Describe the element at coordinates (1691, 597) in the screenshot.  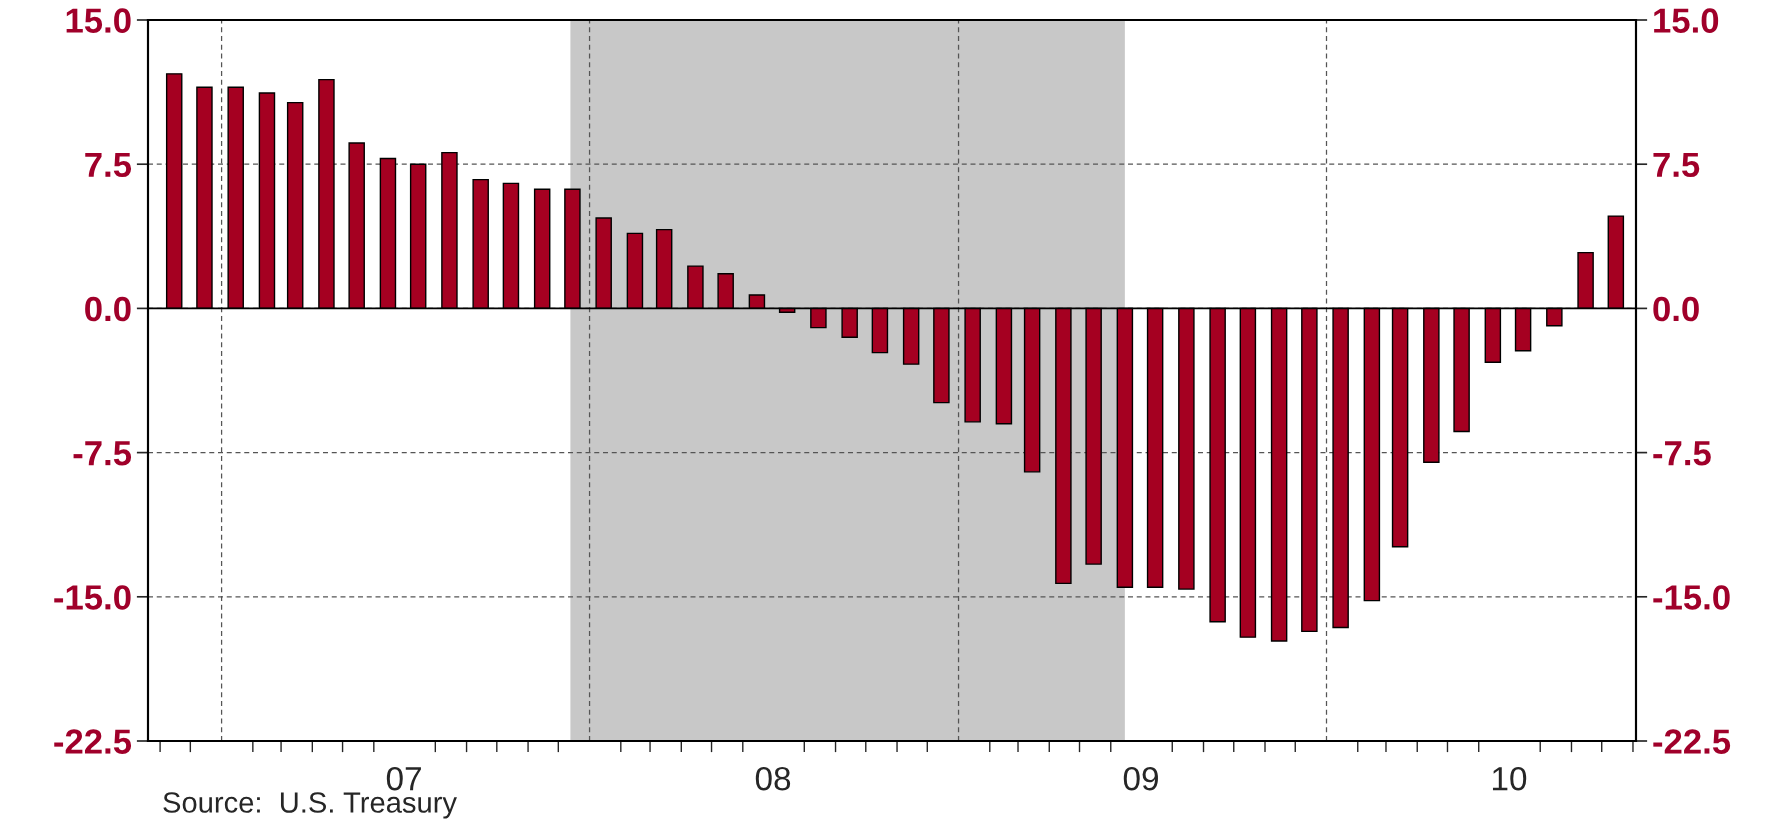
I see `y2-tick-label: -15.0` at that location.